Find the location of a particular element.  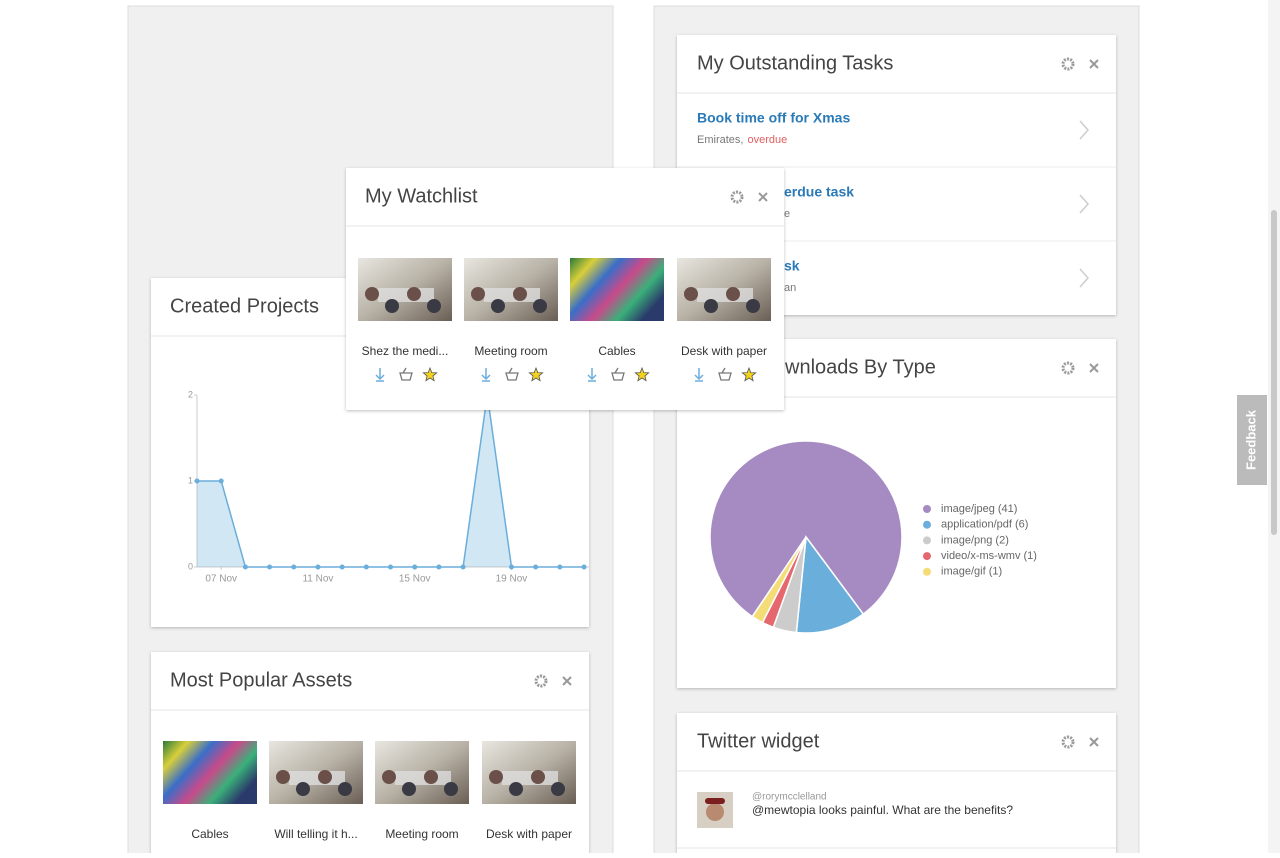

task-status: overdue is located at coordinates (767, 140).